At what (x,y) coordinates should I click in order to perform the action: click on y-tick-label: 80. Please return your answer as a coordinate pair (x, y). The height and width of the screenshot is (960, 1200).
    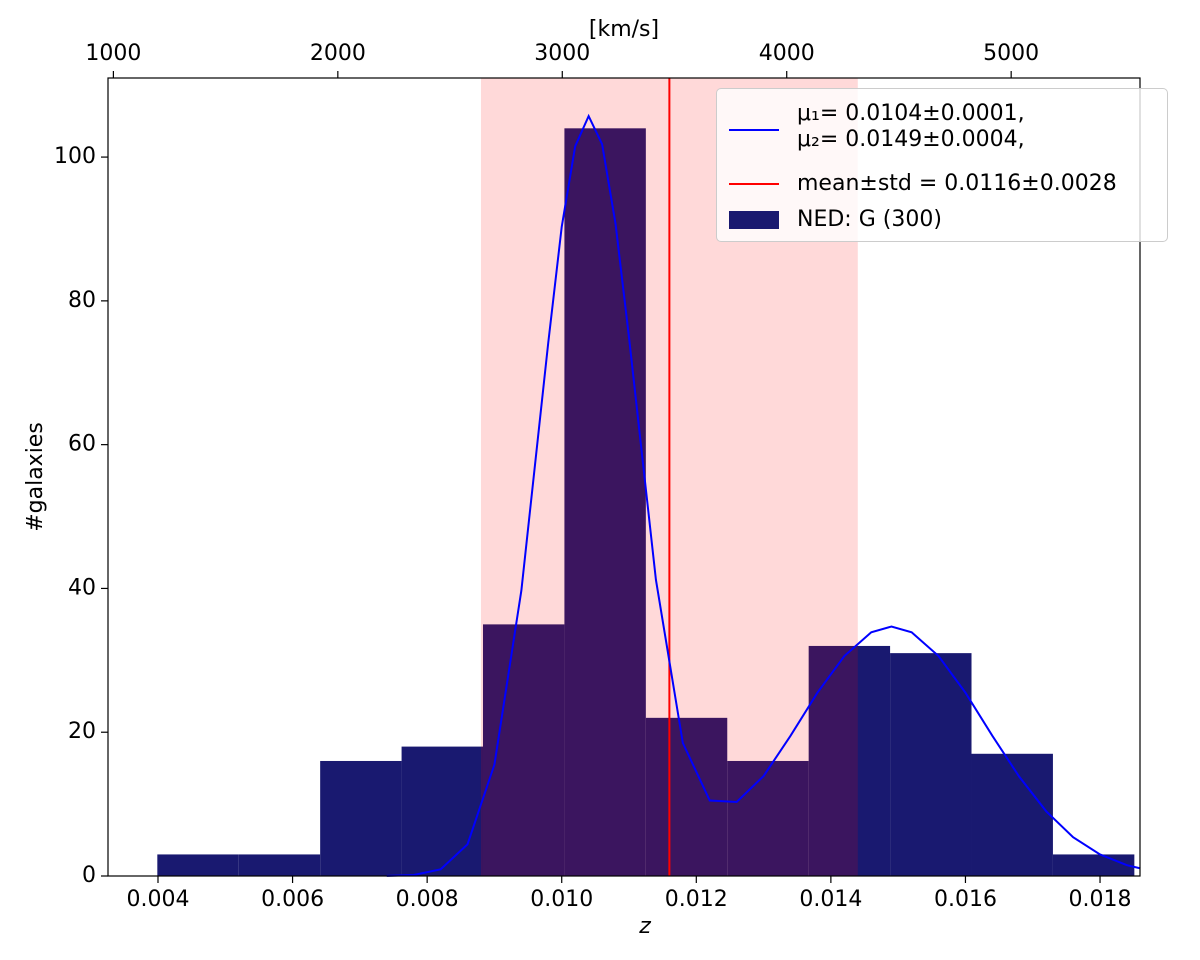
    Looking at the image, I should click on (82, 300).